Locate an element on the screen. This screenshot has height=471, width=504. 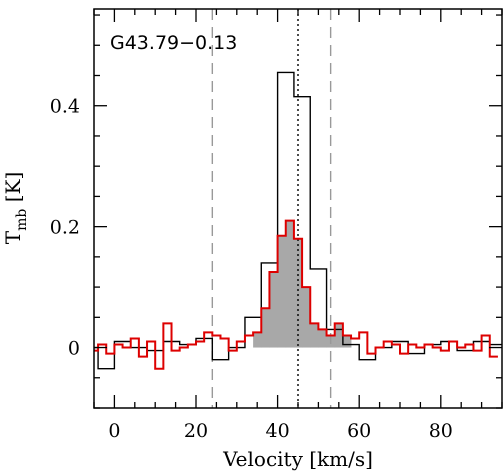
y-tick-label: 0.2 is located at coordinates (65, 228).